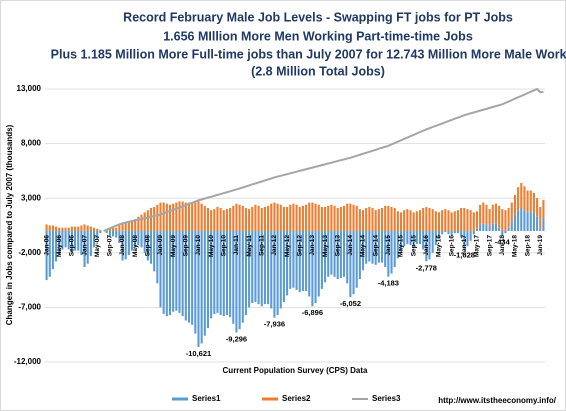 The width and height of the screenshot is (566, 411). Describe the element at coordinates (59, 246) in the screenshot. I see `x-tick-label: May-06` at that location.